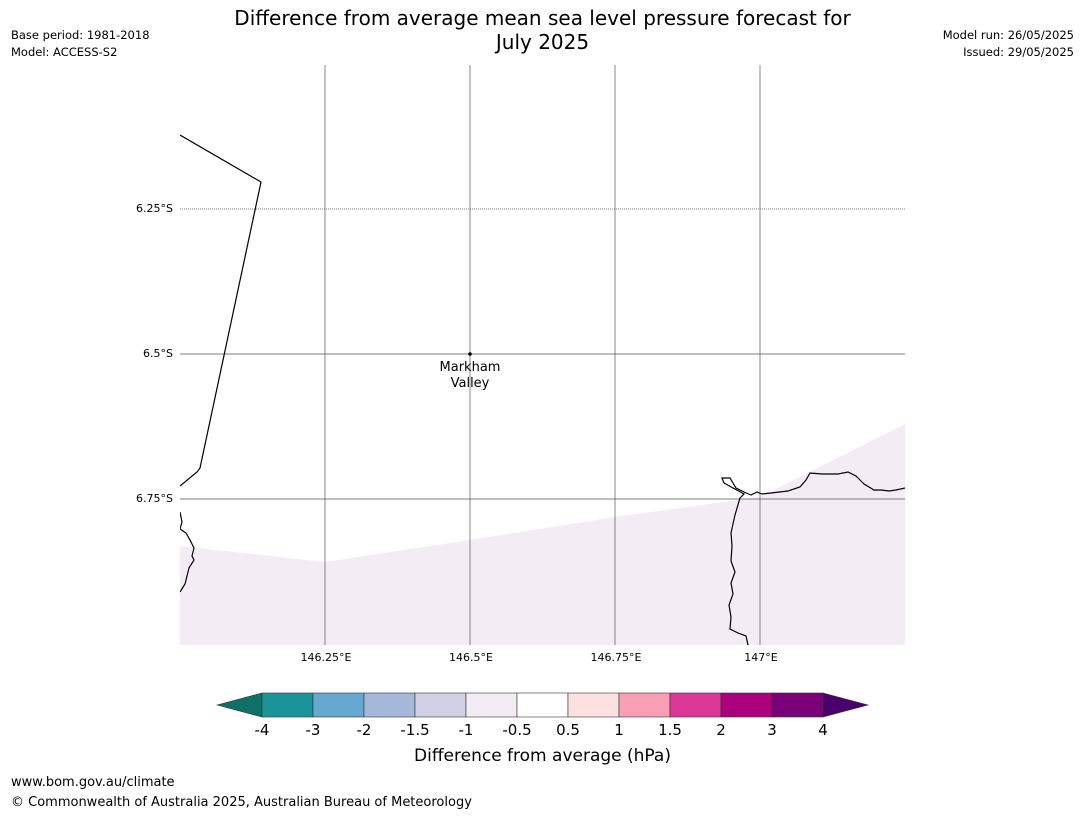 This screenshot has height=816, width=1085. Describe the element at coordinates (761, 657) in the screenshot. I see `lon-label-147: 147°E` at that location.